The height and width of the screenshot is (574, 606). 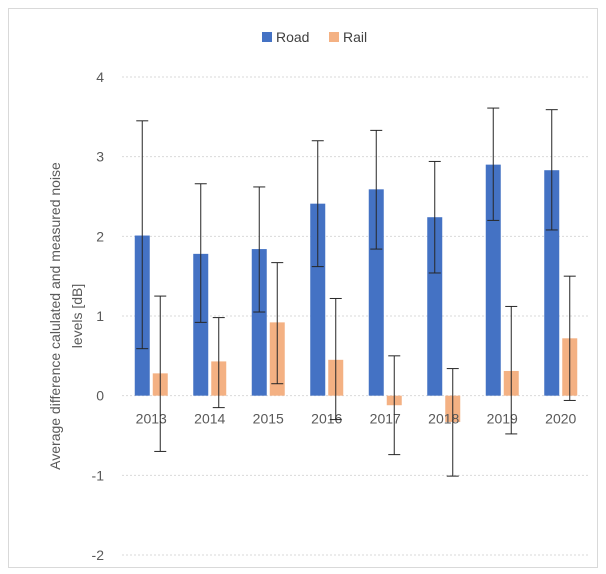 What do you see at coordinates (201, 324) in the screenshot?
I see `bar-road-2014` at bounding box center [201, 324].